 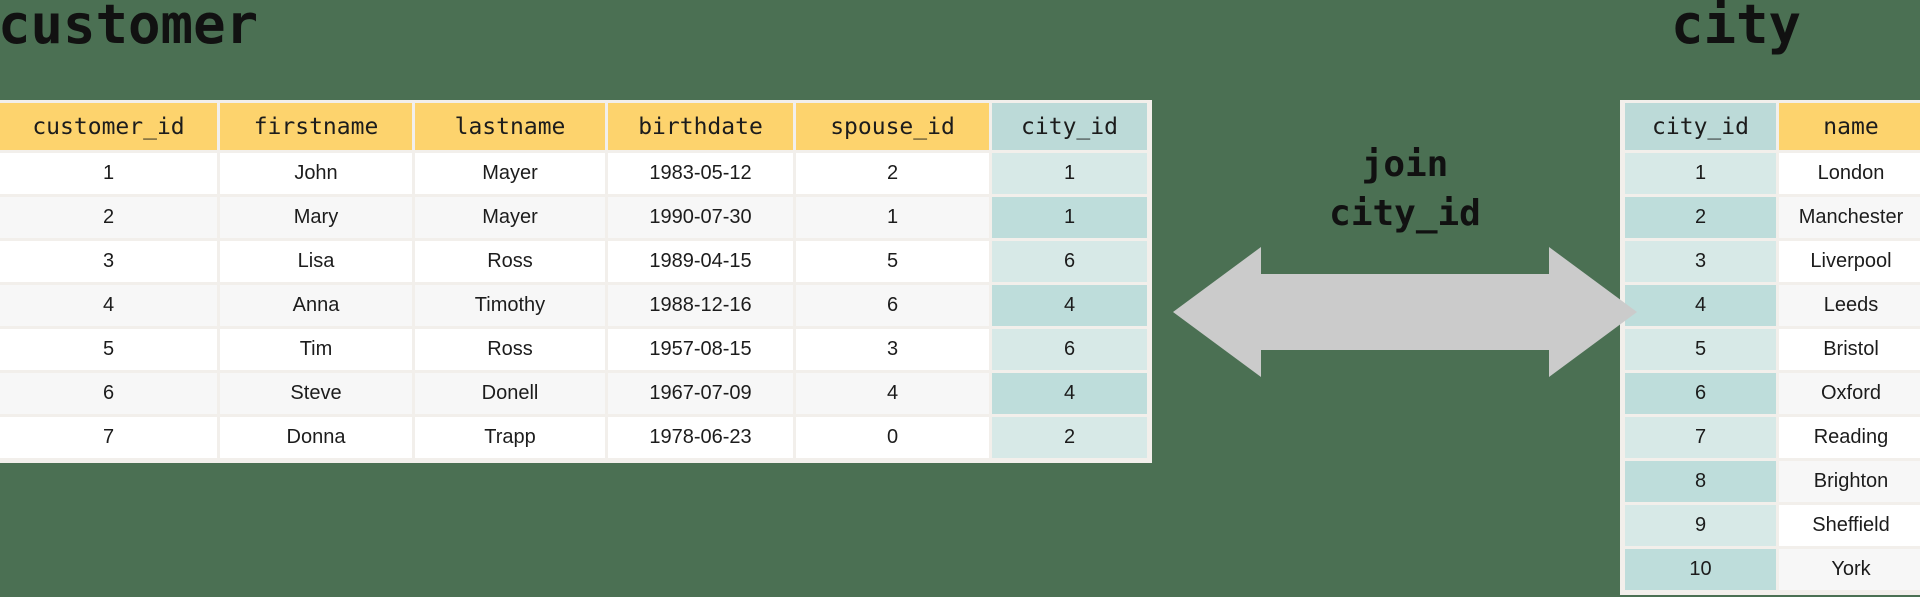 I want to click on table-cell: Donna, so click(x=316, y=437).